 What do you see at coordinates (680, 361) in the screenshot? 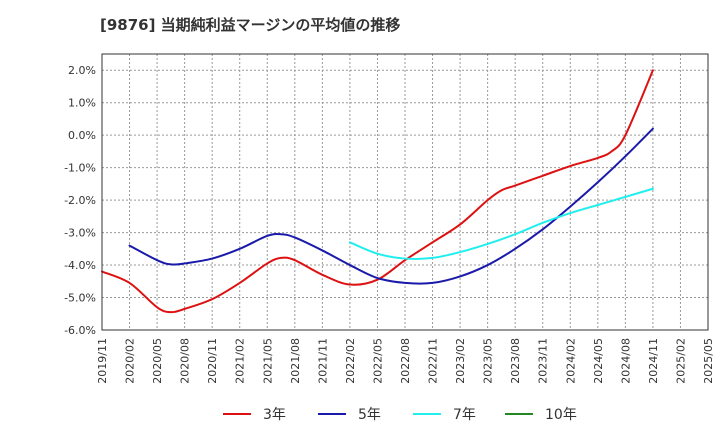
I see `x-tick-label: 2025/02` at bounding box center [680, 361].